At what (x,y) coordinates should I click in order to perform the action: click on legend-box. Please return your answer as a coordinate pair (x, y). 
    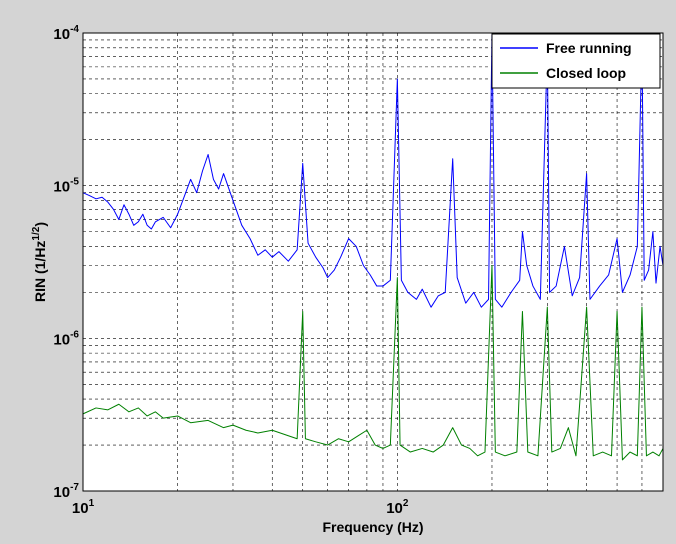
    Looking at the image, I should click on (576, 61).